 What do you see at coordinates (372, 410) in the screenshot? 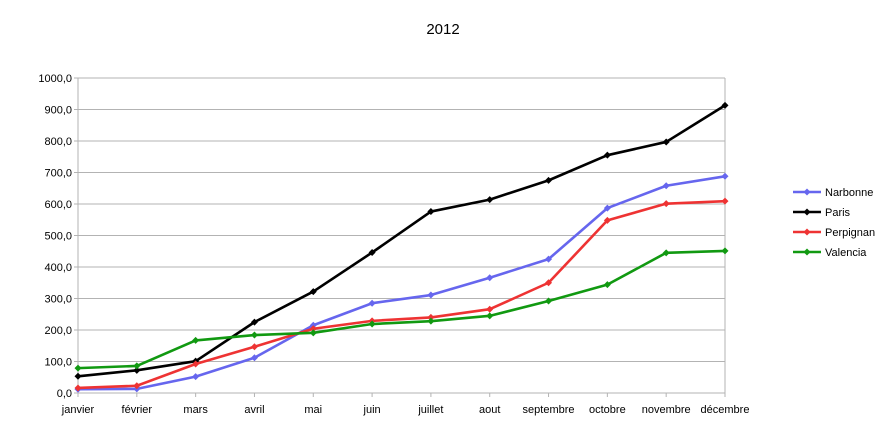
I see `x-tick-label: juin` at bounding box center [372, 410].